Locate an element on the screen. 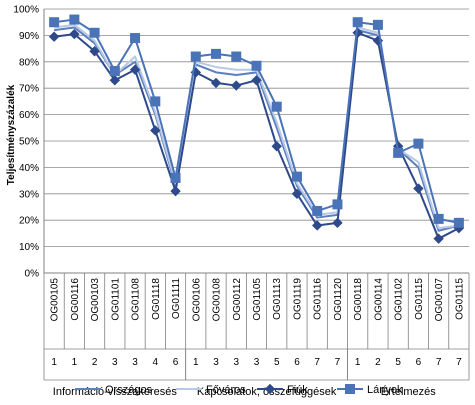  x-category-label: OG01101 is located at coordinates (115, 299).